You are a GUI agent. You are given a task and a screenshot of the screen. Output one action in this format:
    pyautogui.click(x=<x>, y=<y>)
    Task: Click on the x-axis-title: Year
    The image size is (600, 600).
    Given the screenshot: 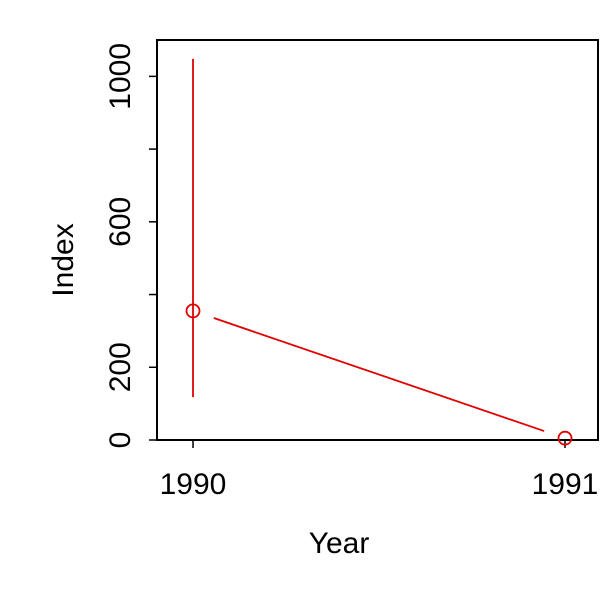 What is the action you would take?
    pyautogui.click(x=339, y=543)
    